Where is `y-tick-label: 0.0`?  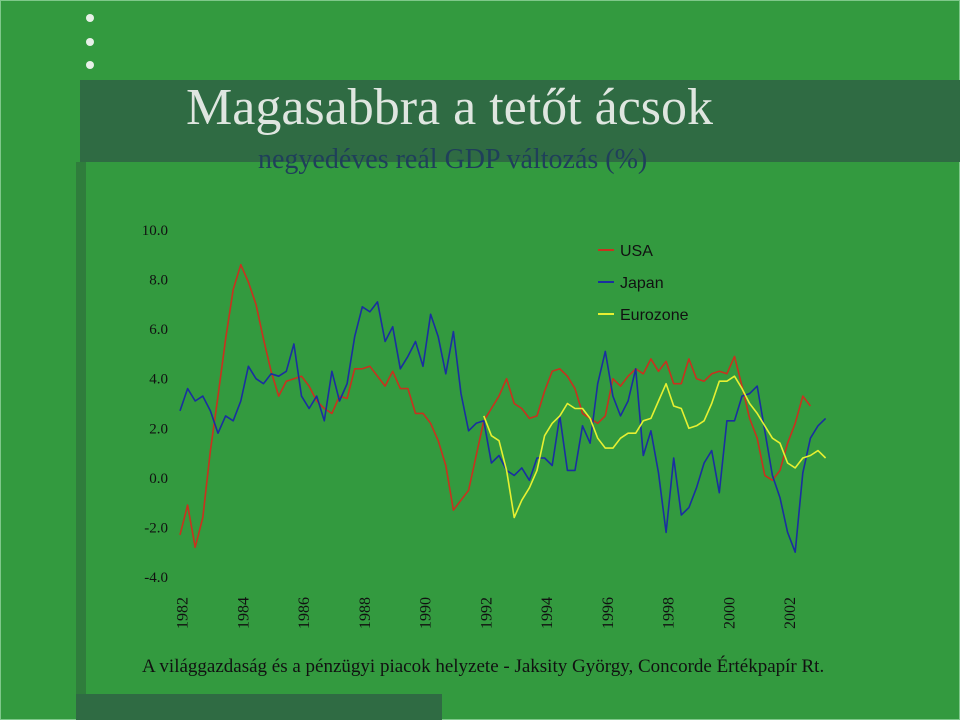 y-tick-label: 0.0 is located at coordinates (158, 479).